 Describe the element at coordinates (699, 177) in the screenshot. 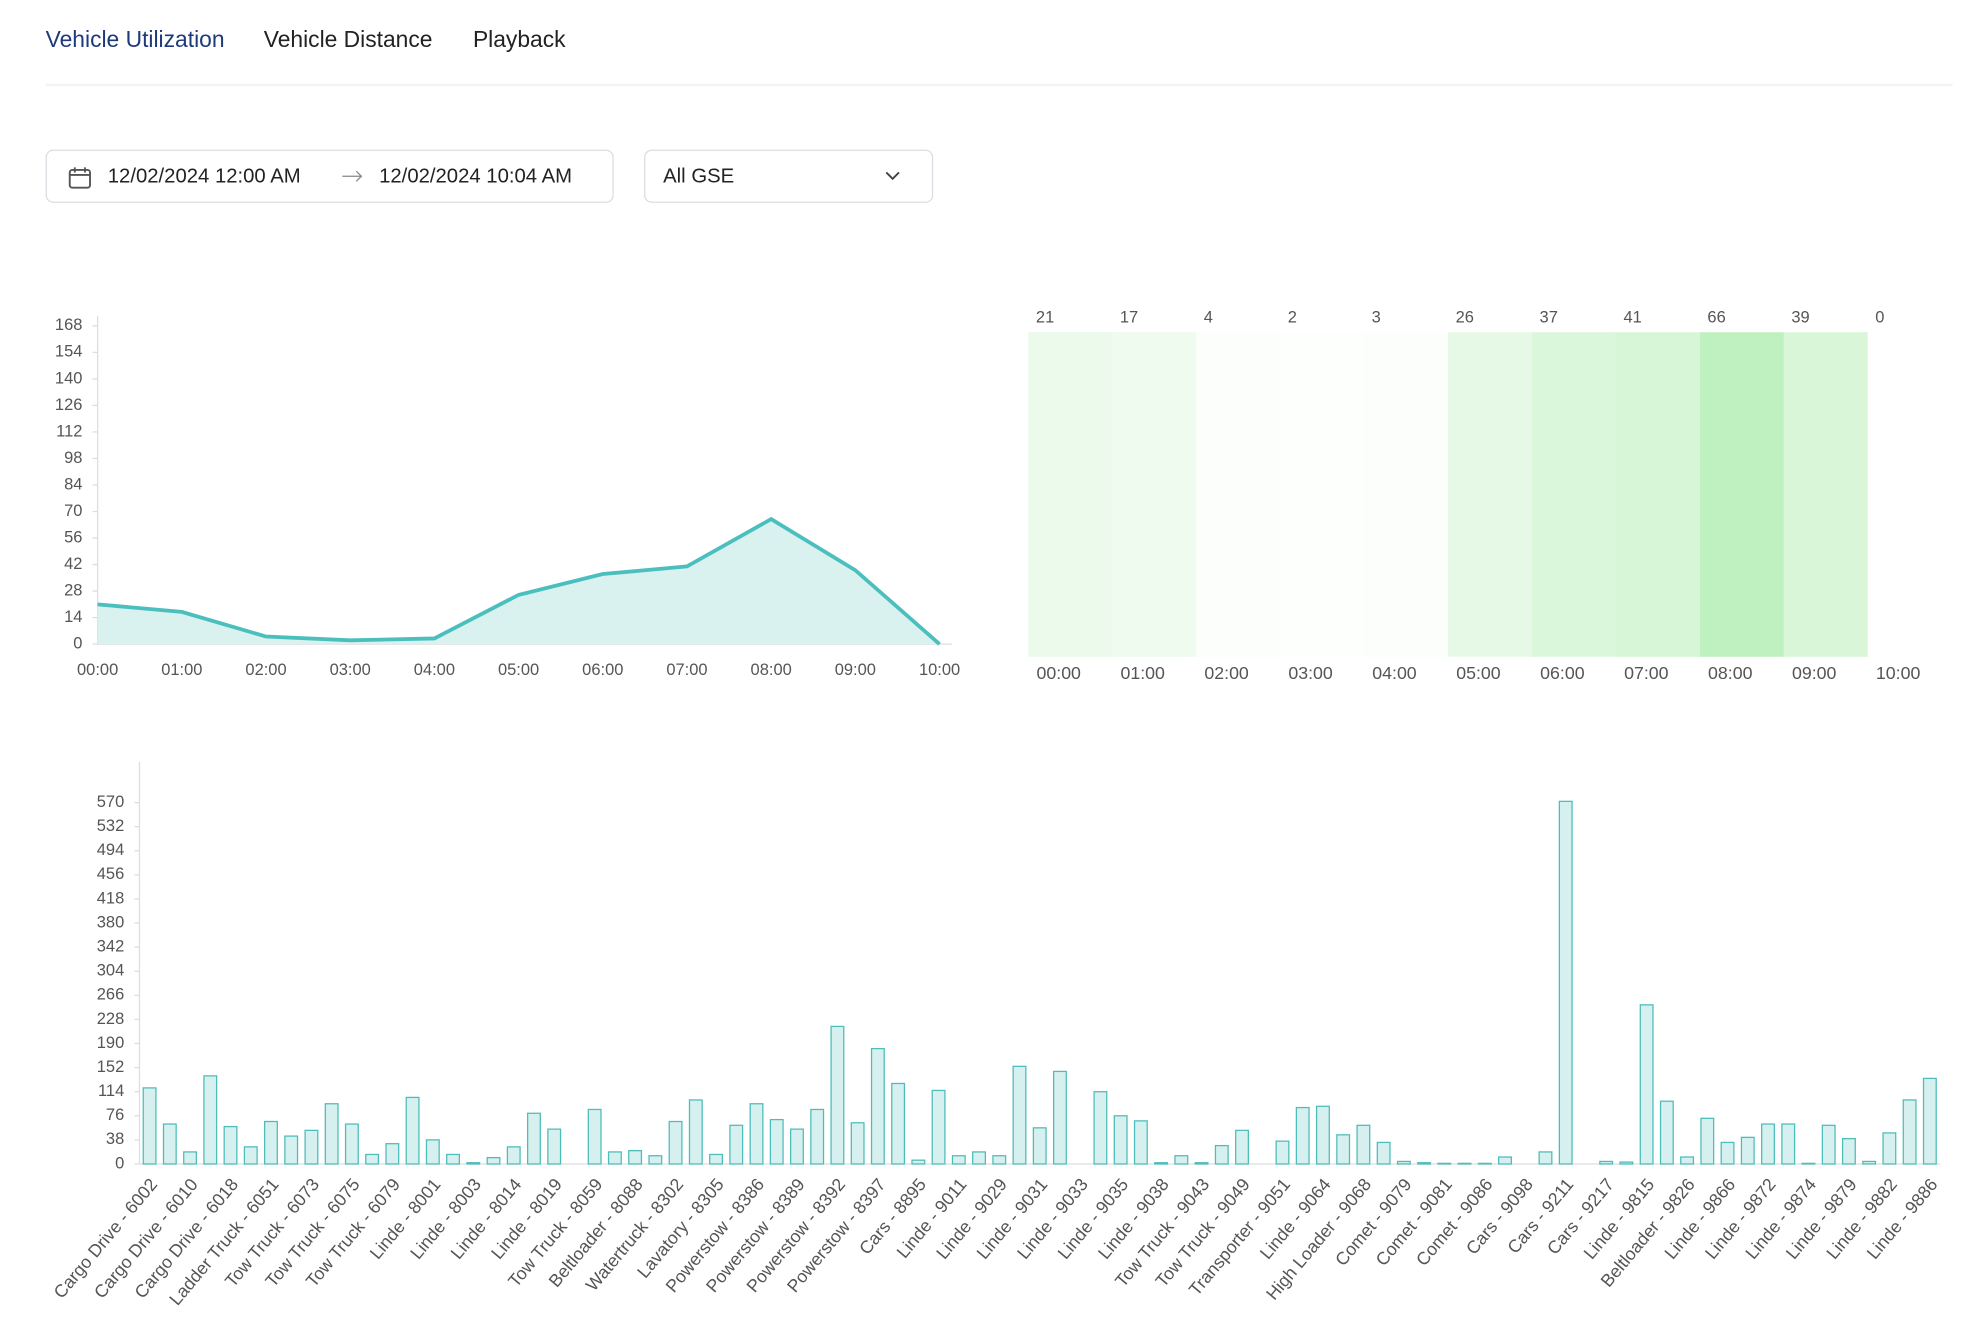

I see `group-value: All GSE` at that location.